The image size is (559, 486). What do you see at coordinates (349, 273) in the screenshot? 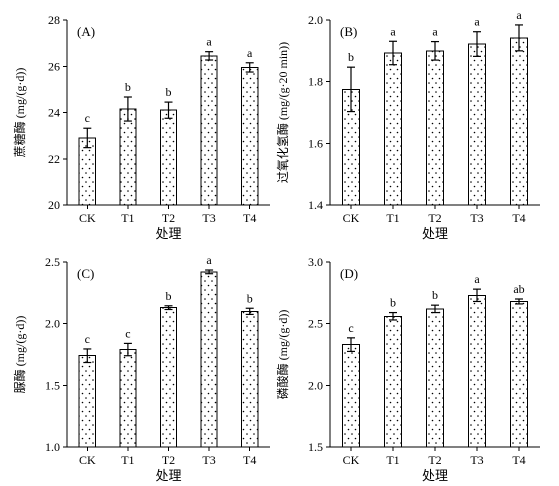
I see `panel-label: (D)` at bounding box center [349, 273].